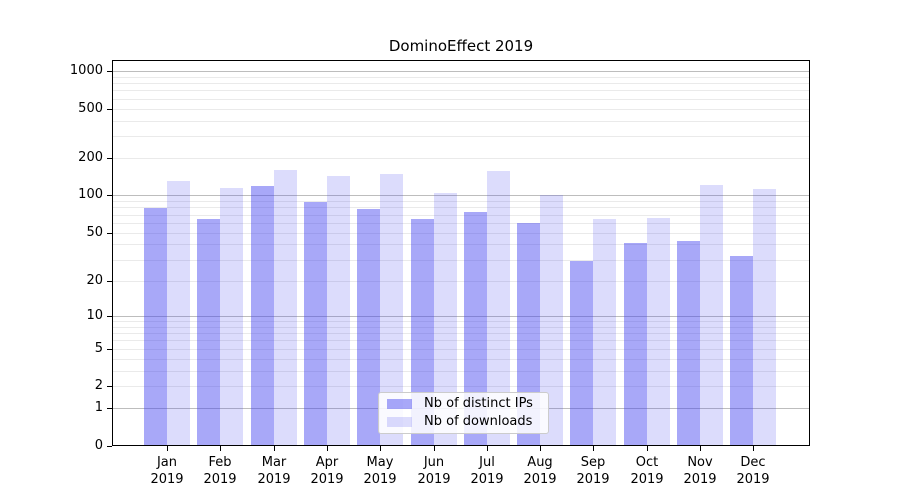  Describe the element at coordinates (635, 344) in the screenshot. I see `bar-distinct-ips-oct` at that location.